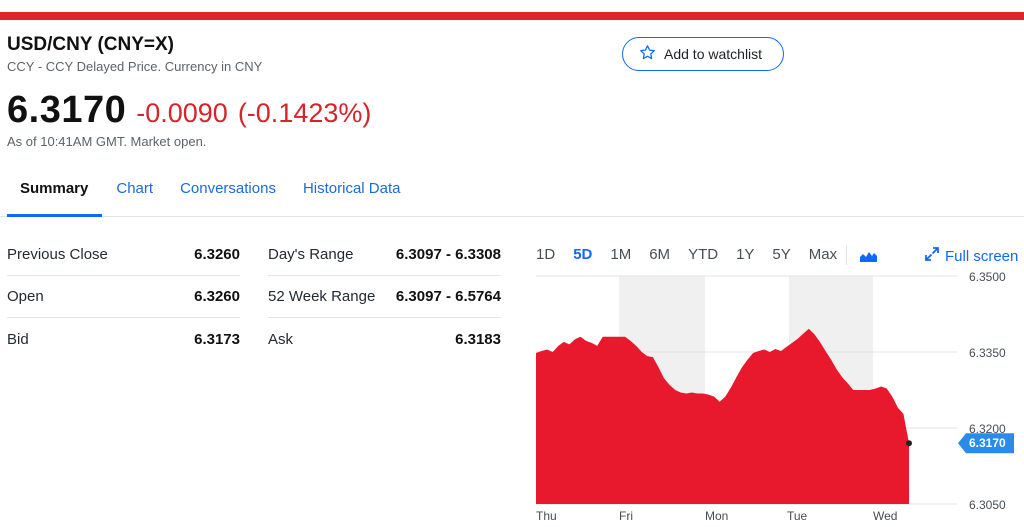 The height and width of the screenshot is (527, 1024). Describe the element at coordinates (54, 215) in the screenshot. I see `active-tab-indicator` at that location.